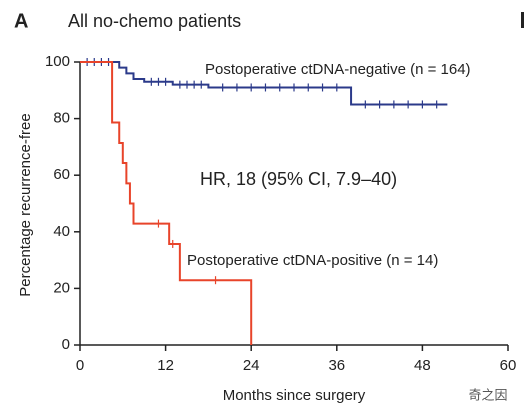  What do you see at coordinates (66, 344) in the screenshot?
I see `y-tick-label: 0` at bounding box center [66, 344].